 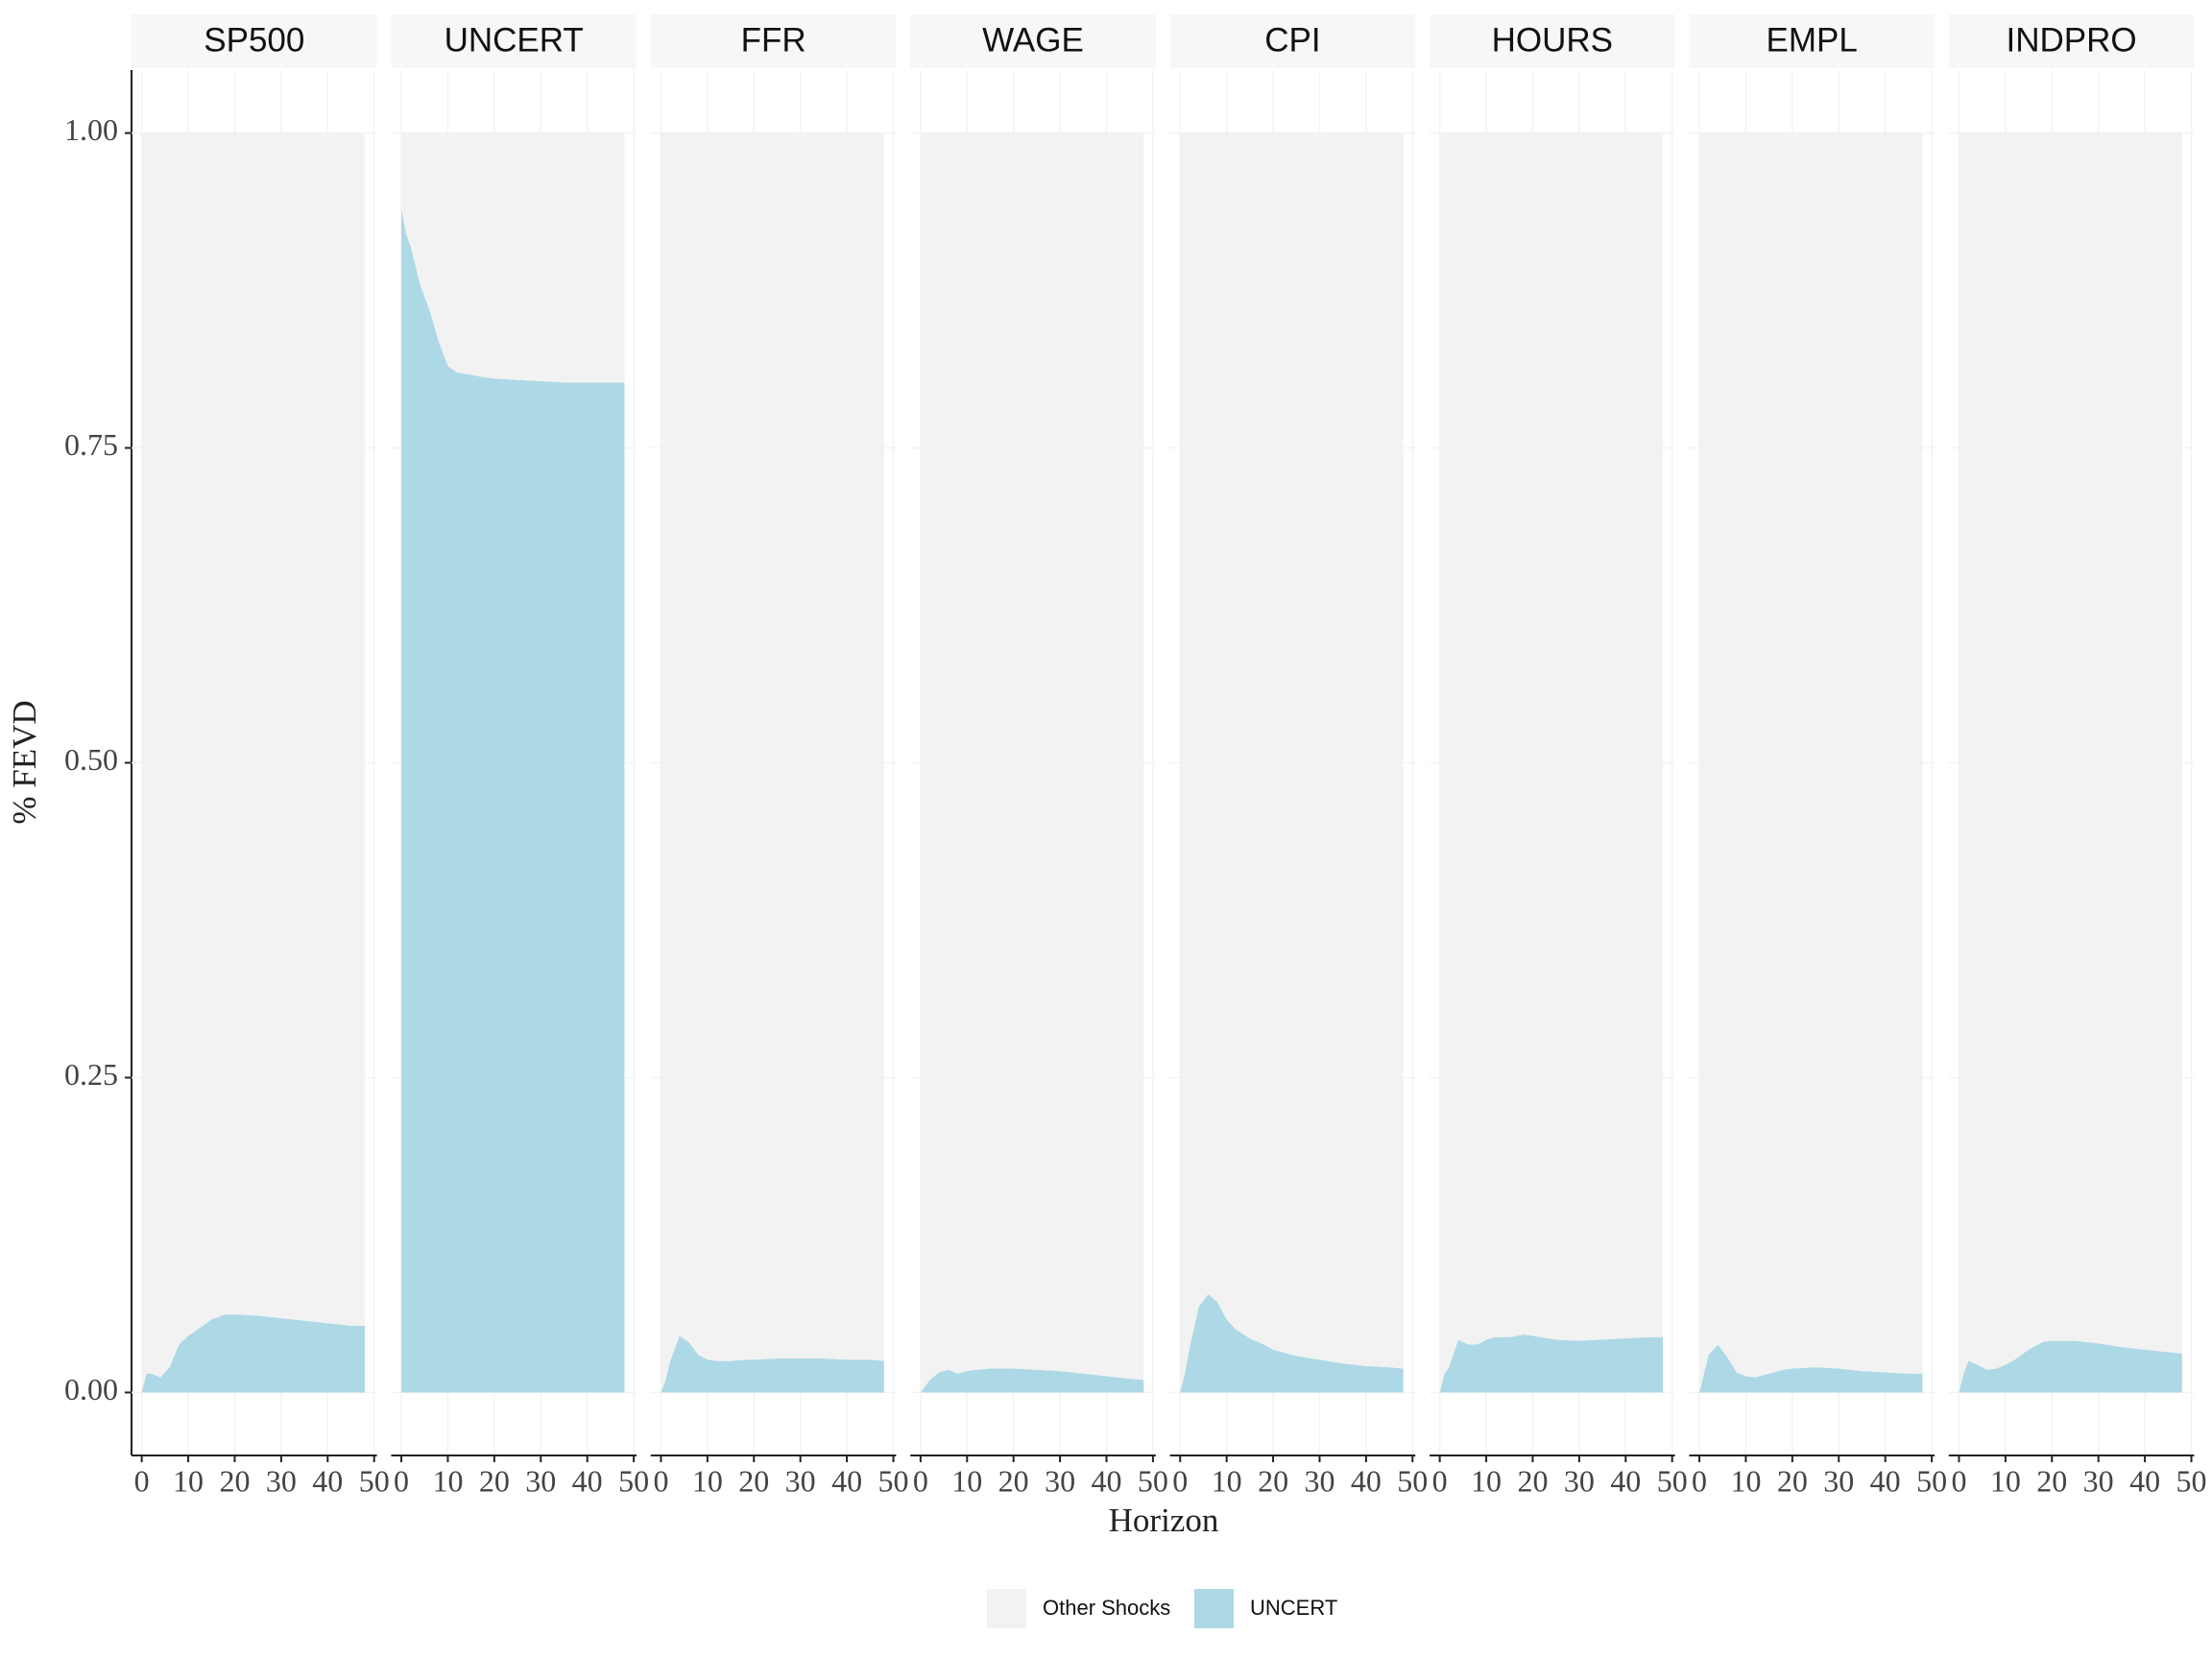 What do you see at coordinates (1164, 1520) in the screenshot?
I see `x-axis-title: Horizon` at bounding box center [1164, 1520].